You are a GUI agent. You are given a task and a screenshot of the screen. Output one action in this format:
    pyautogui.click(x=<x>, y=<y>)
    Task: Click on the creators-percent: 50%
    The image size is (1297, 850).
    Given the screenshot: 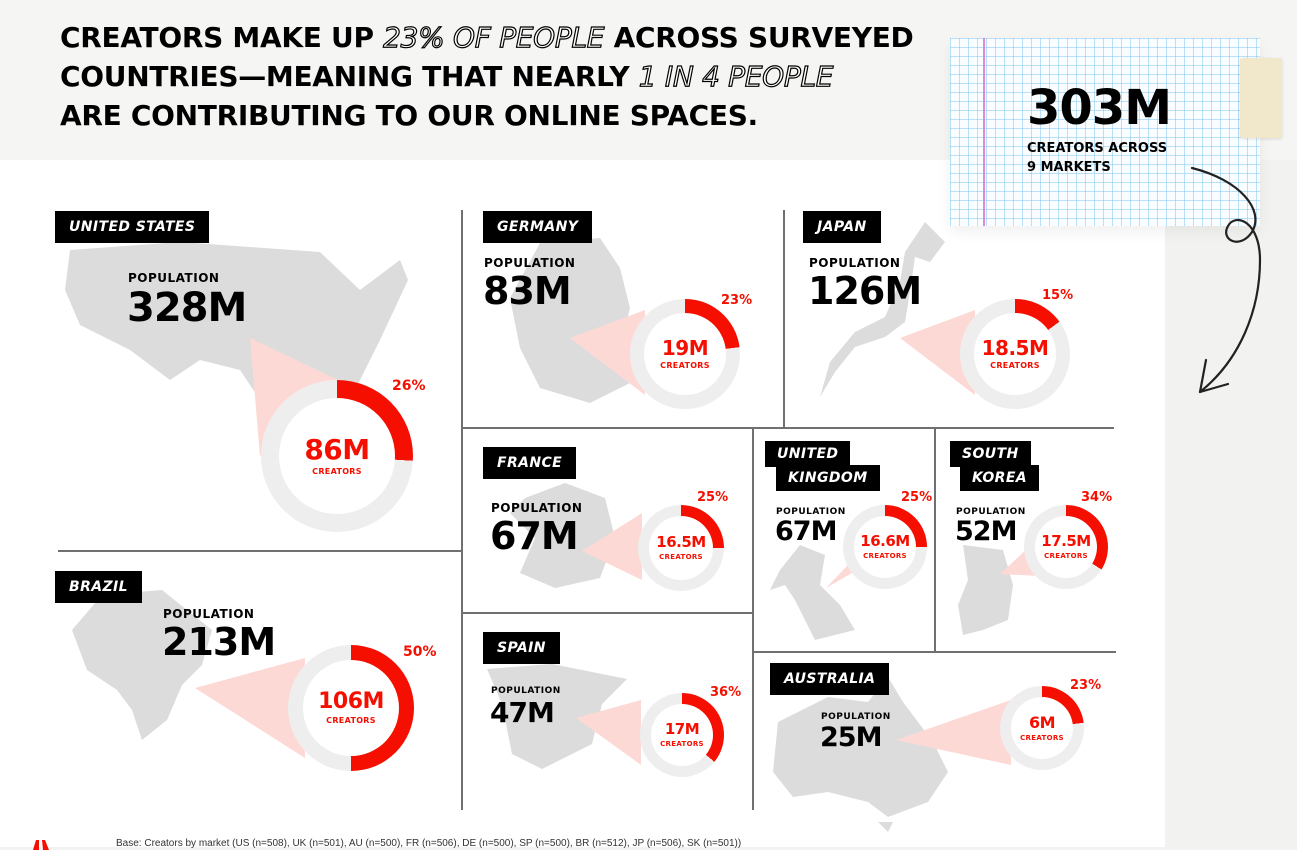 What is the action you would take?
    pyautogui.click(x=420, y=652)
    